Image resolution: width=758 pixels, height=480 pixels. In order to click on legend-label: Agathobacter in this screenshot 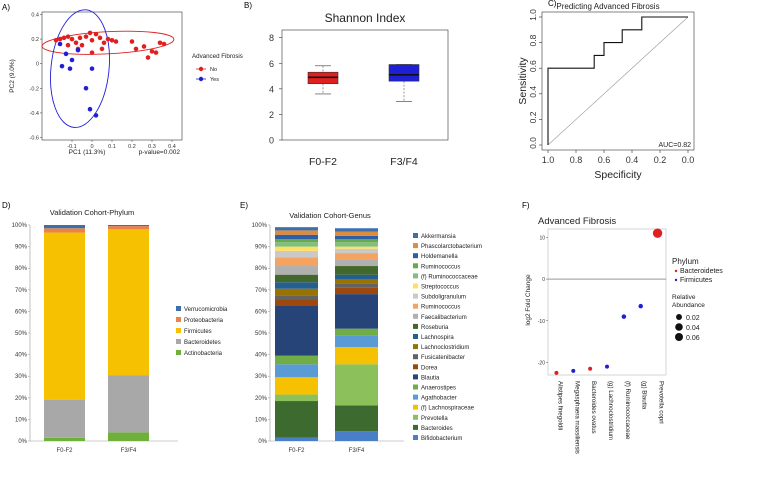, I will do `click(439, 399)`.